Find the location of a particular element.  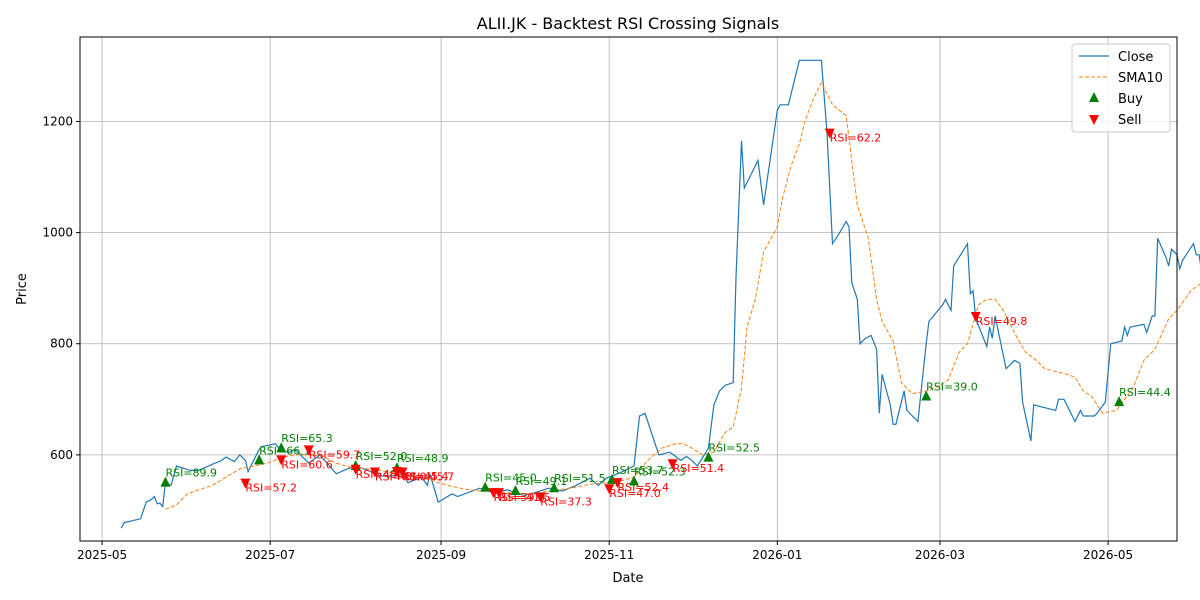

sell-signal-label: RSI=60.6 is located at coordinates (307, 464).